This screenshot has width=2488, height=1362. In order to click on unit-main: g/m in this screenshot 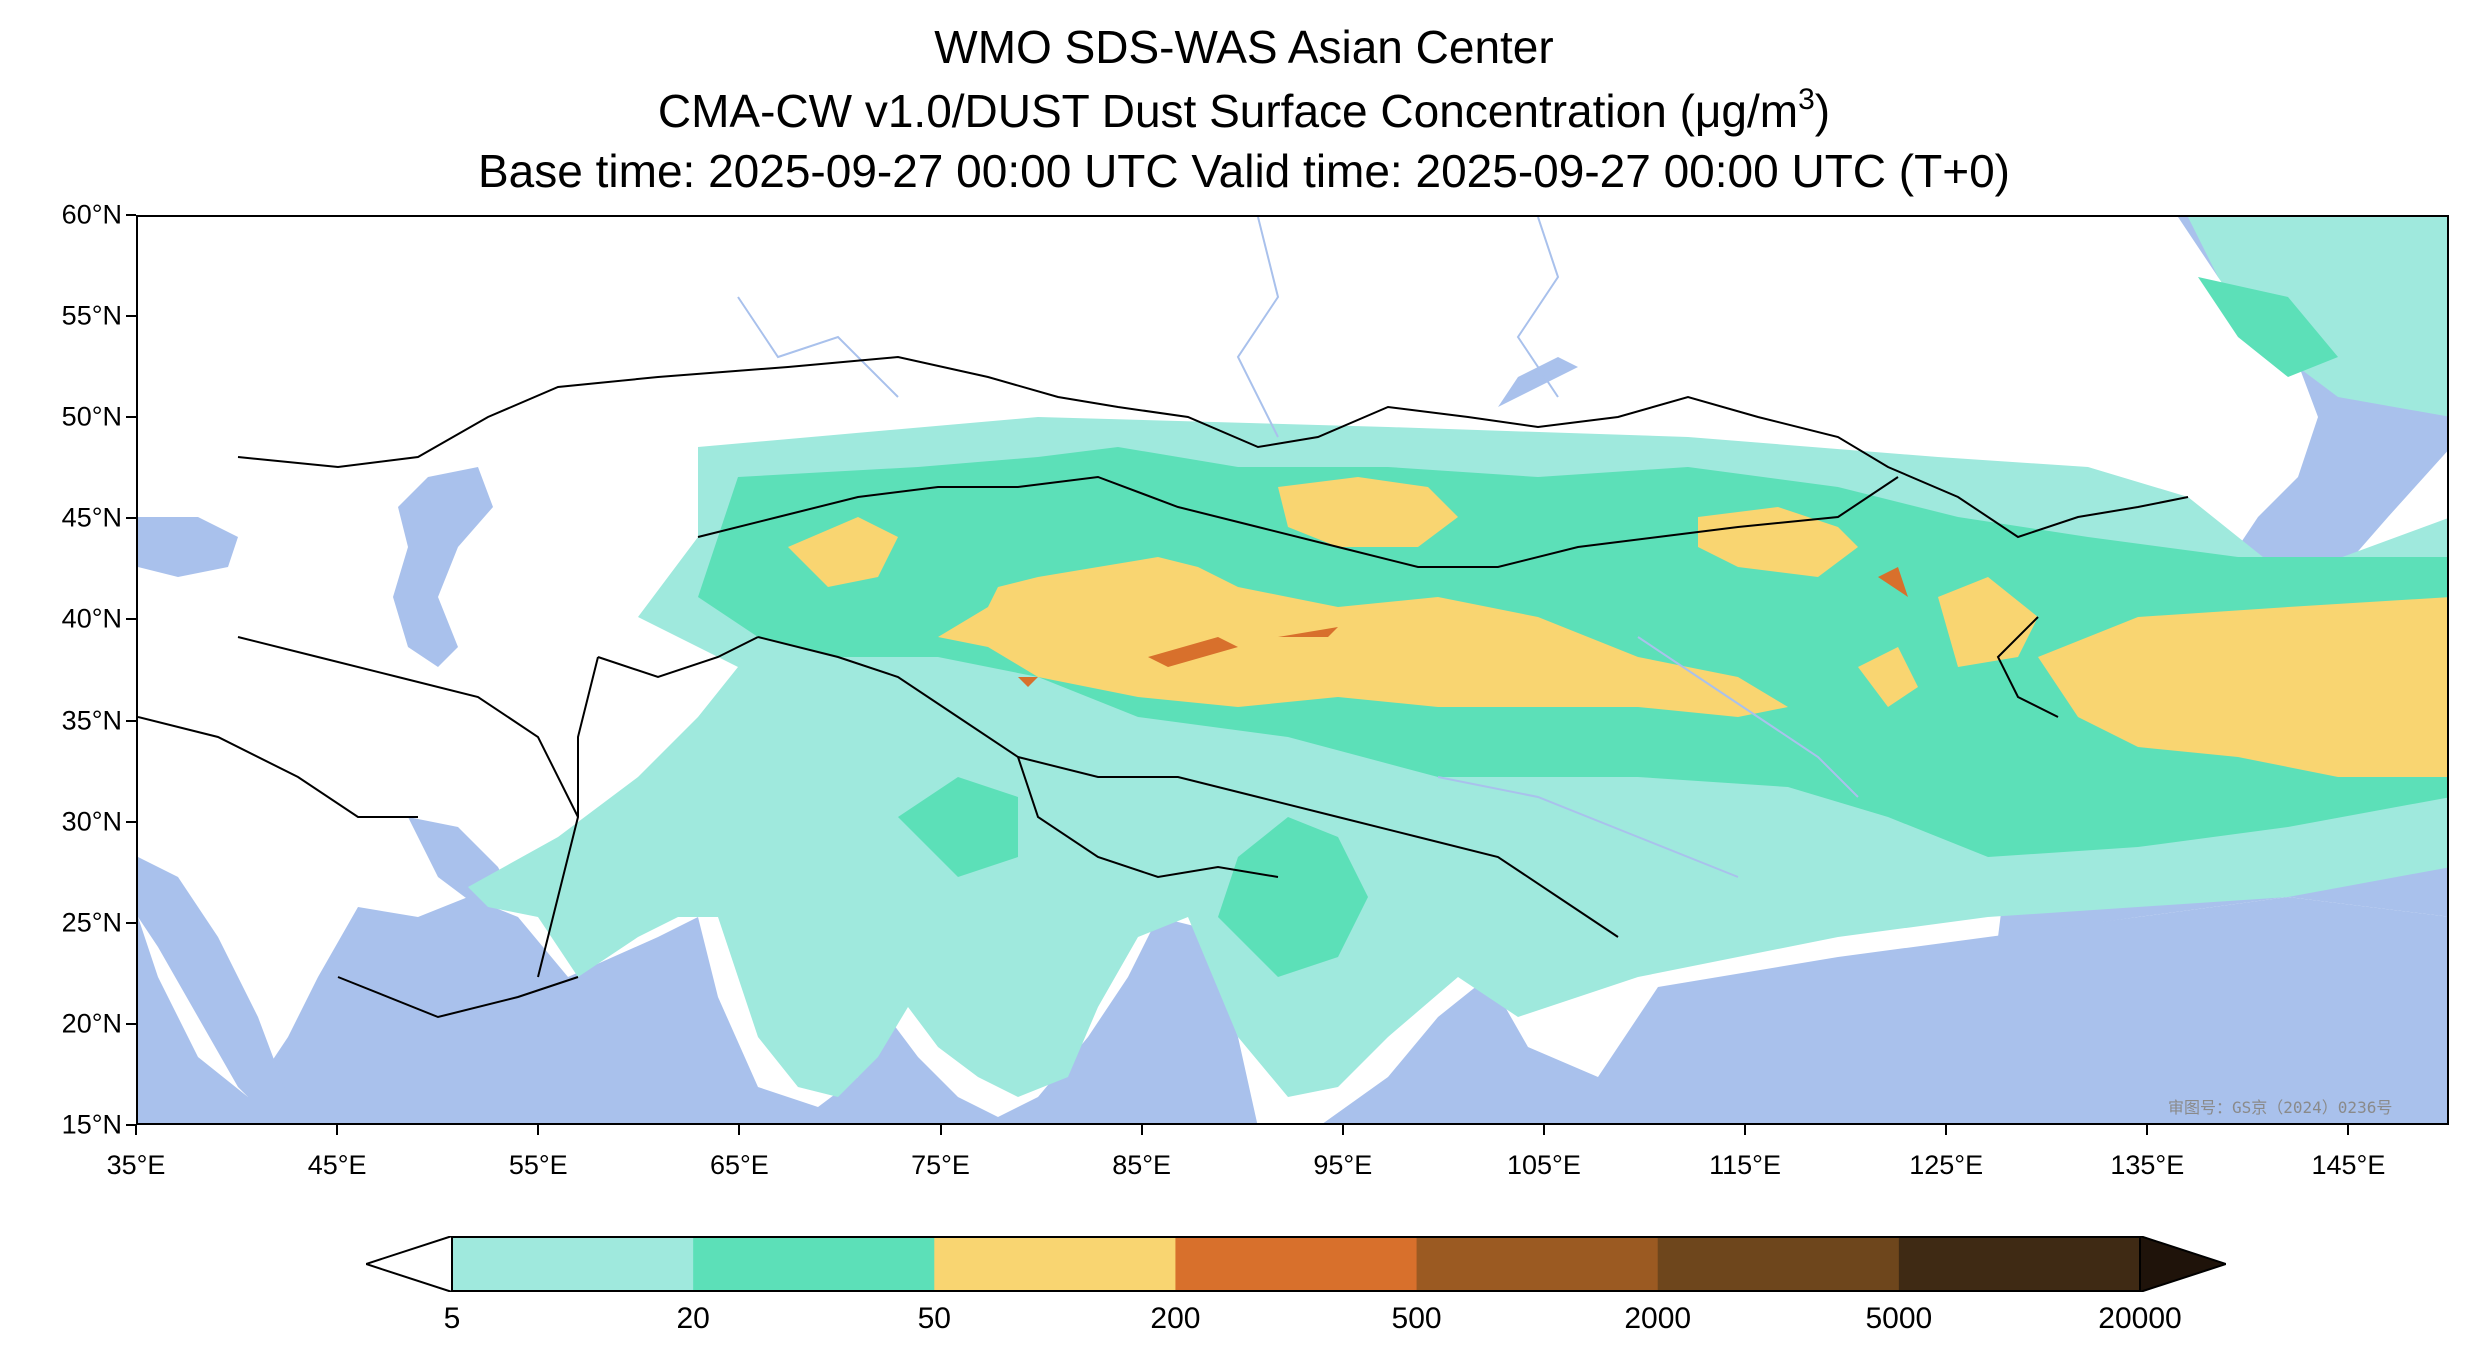, I will do `click(1760, 111)`.